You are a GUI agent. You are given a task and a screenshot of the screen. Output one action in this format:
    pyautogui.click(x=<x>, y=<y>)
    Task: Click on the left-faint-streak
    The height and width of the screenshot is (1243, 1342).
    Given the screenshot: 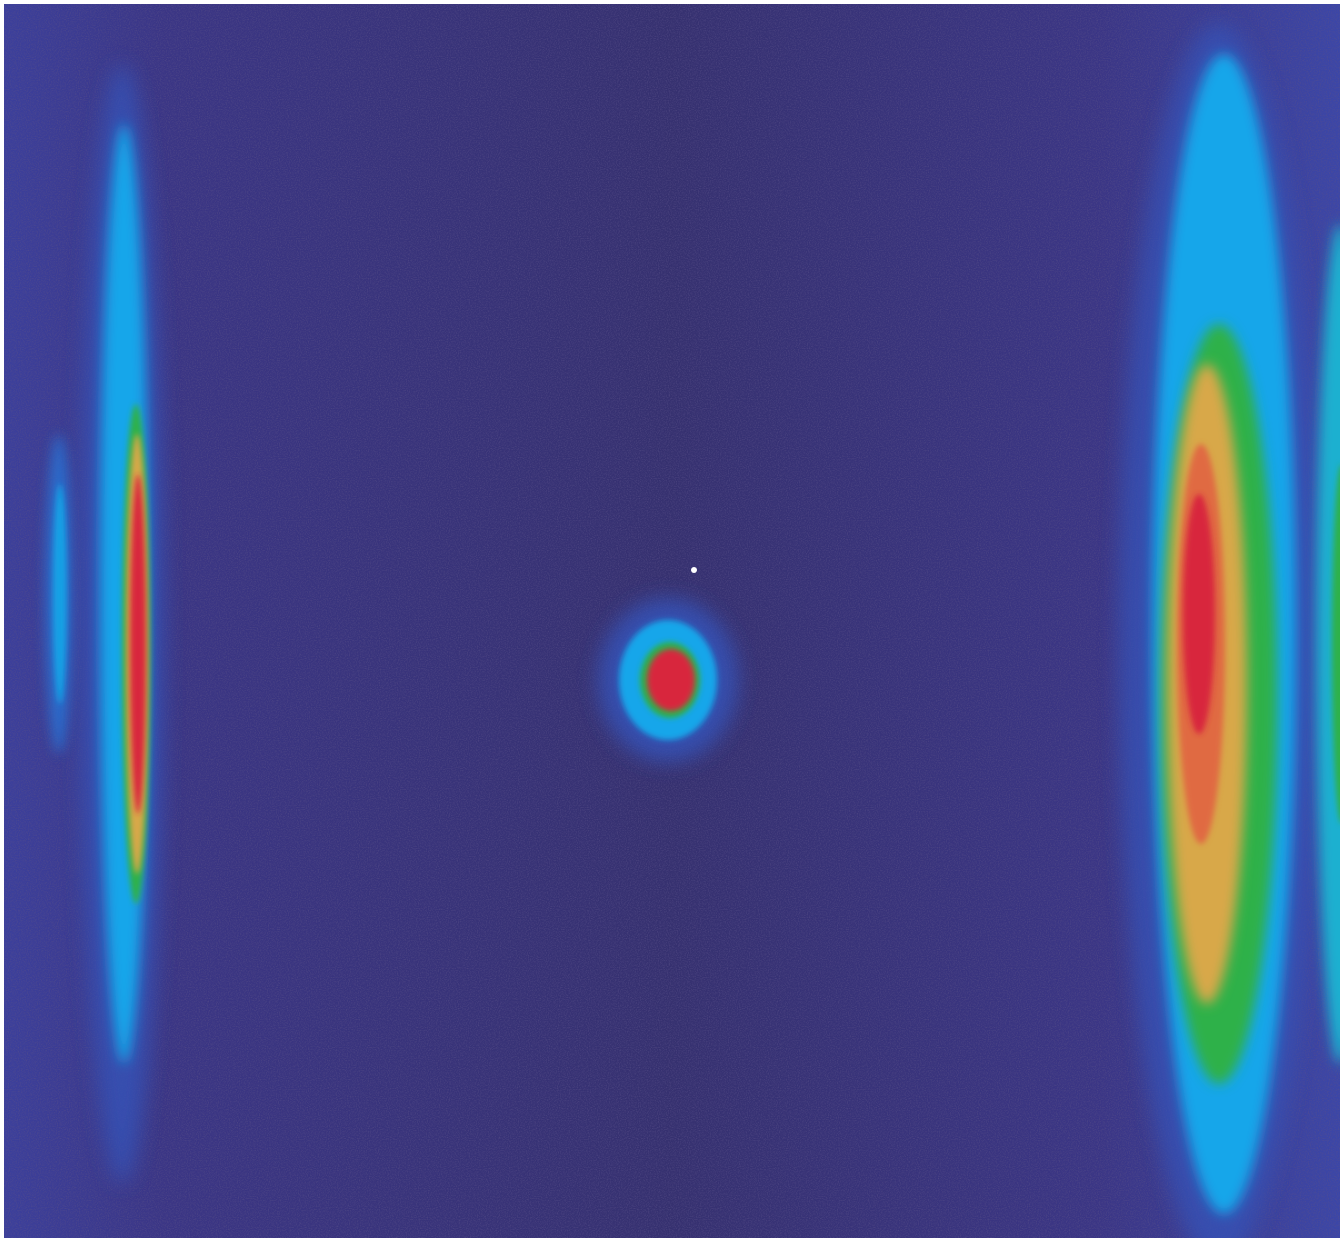 What is the action you would take?
    pyautogui.click(x=59, y=594)
    